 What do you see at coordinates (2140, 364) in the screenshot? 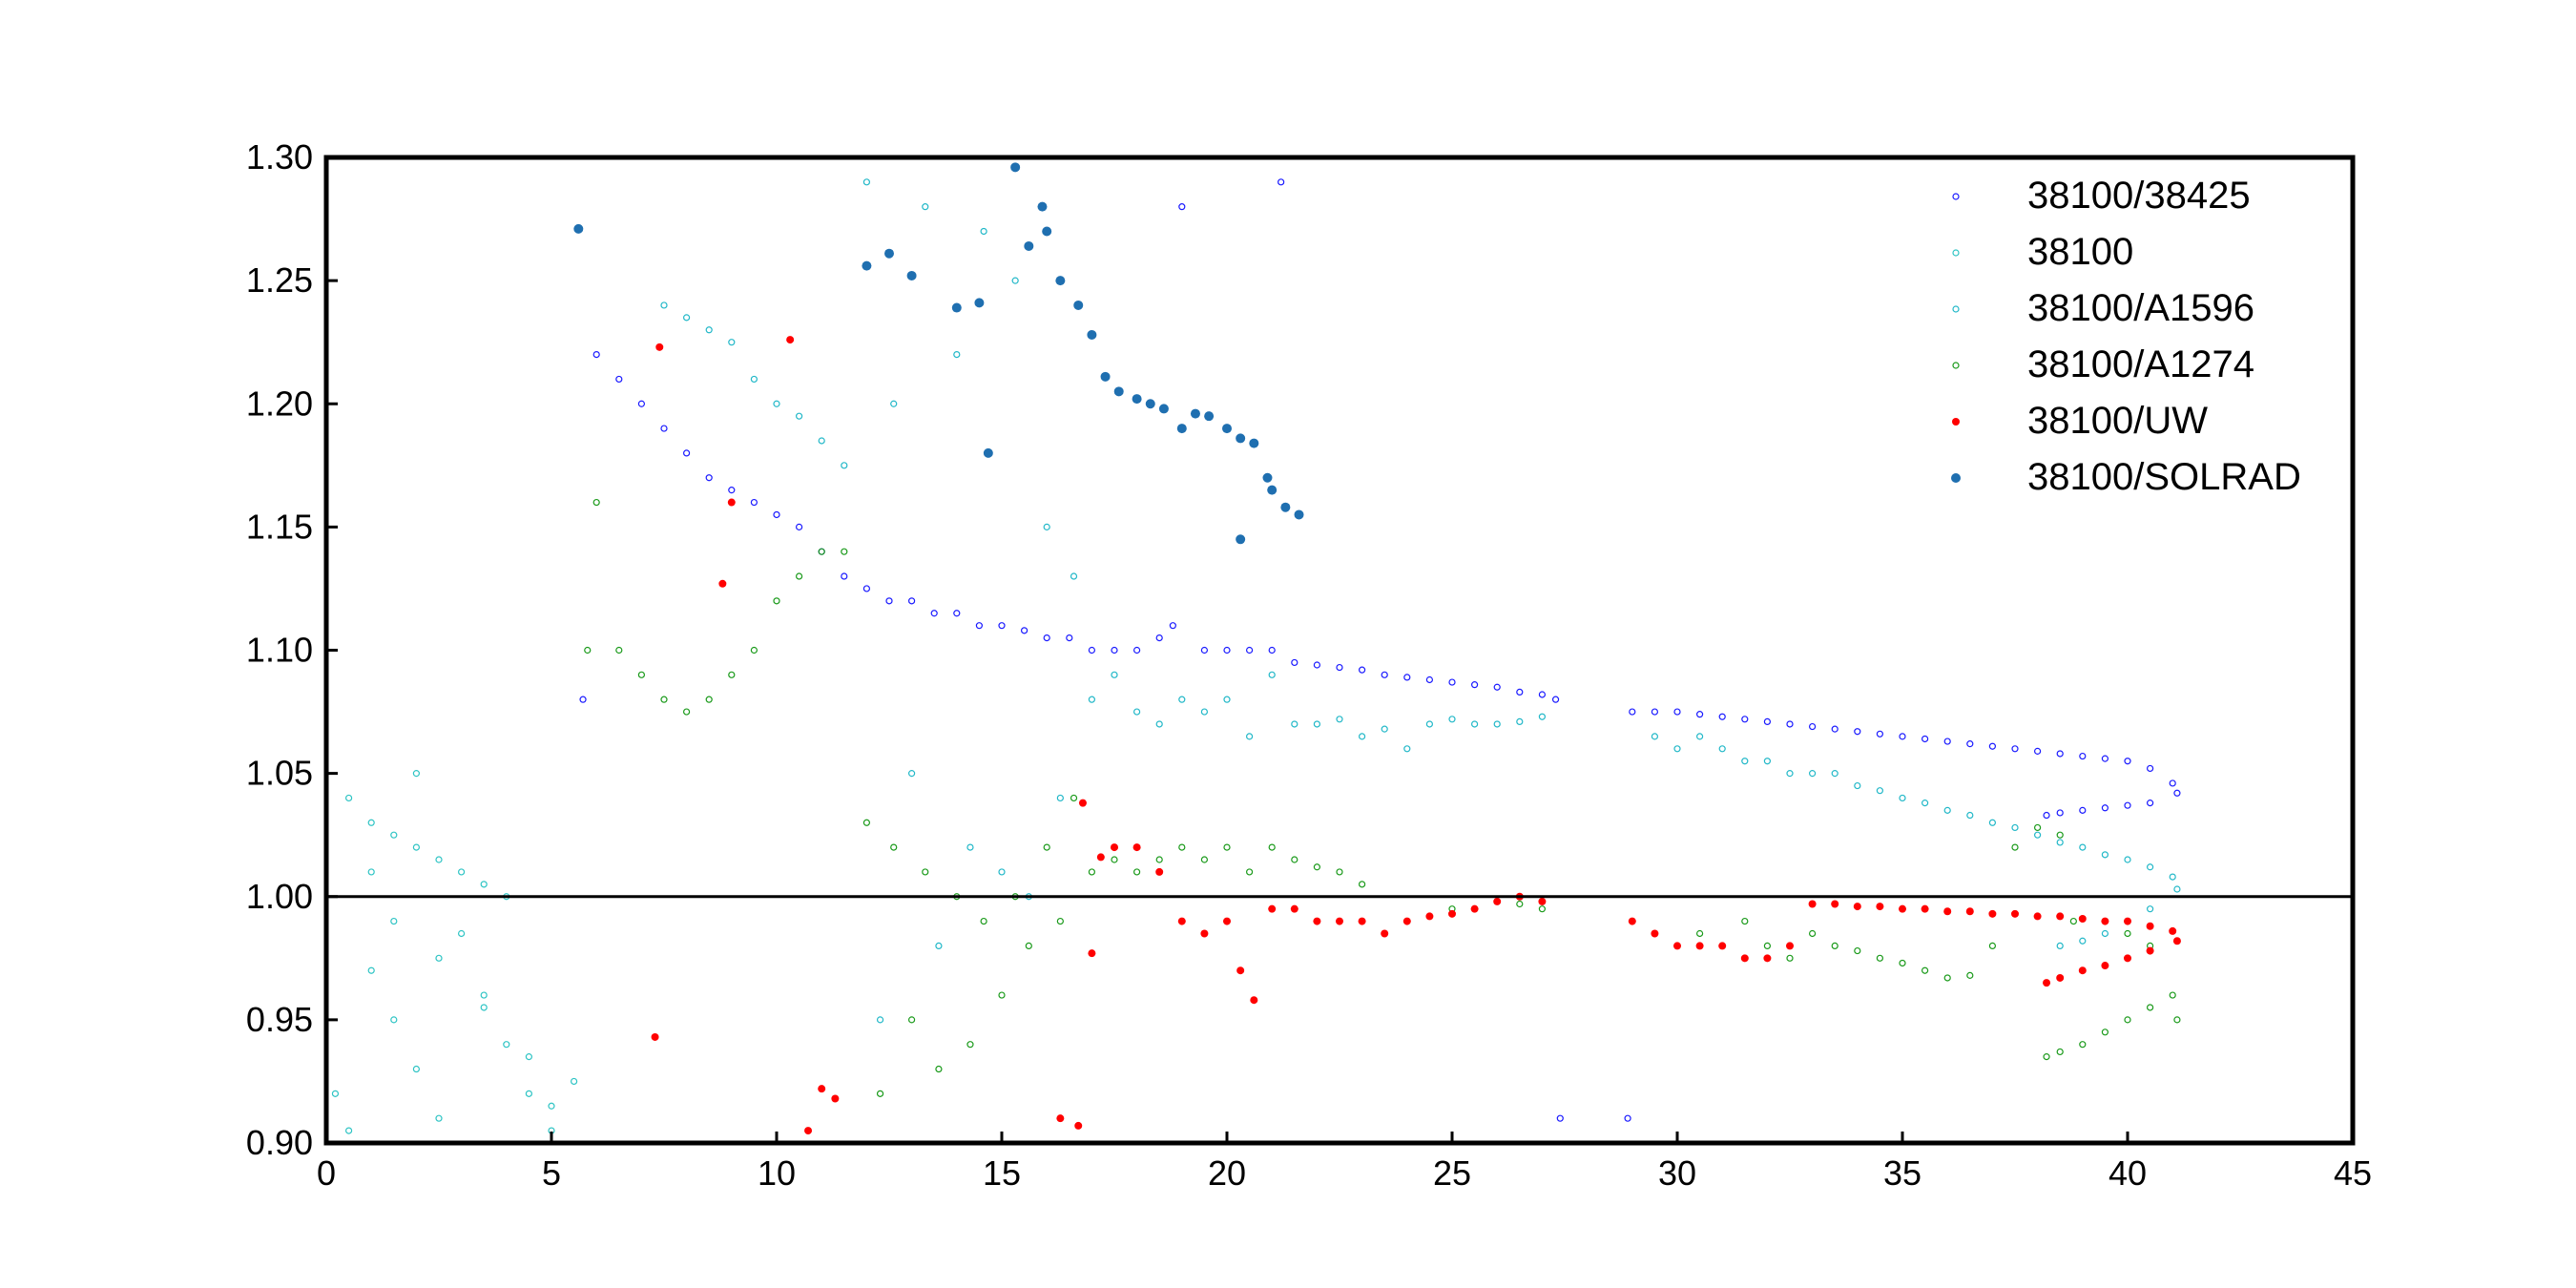
I see `legend-label: 38100/A1274` at bounding box center [2140, 364].